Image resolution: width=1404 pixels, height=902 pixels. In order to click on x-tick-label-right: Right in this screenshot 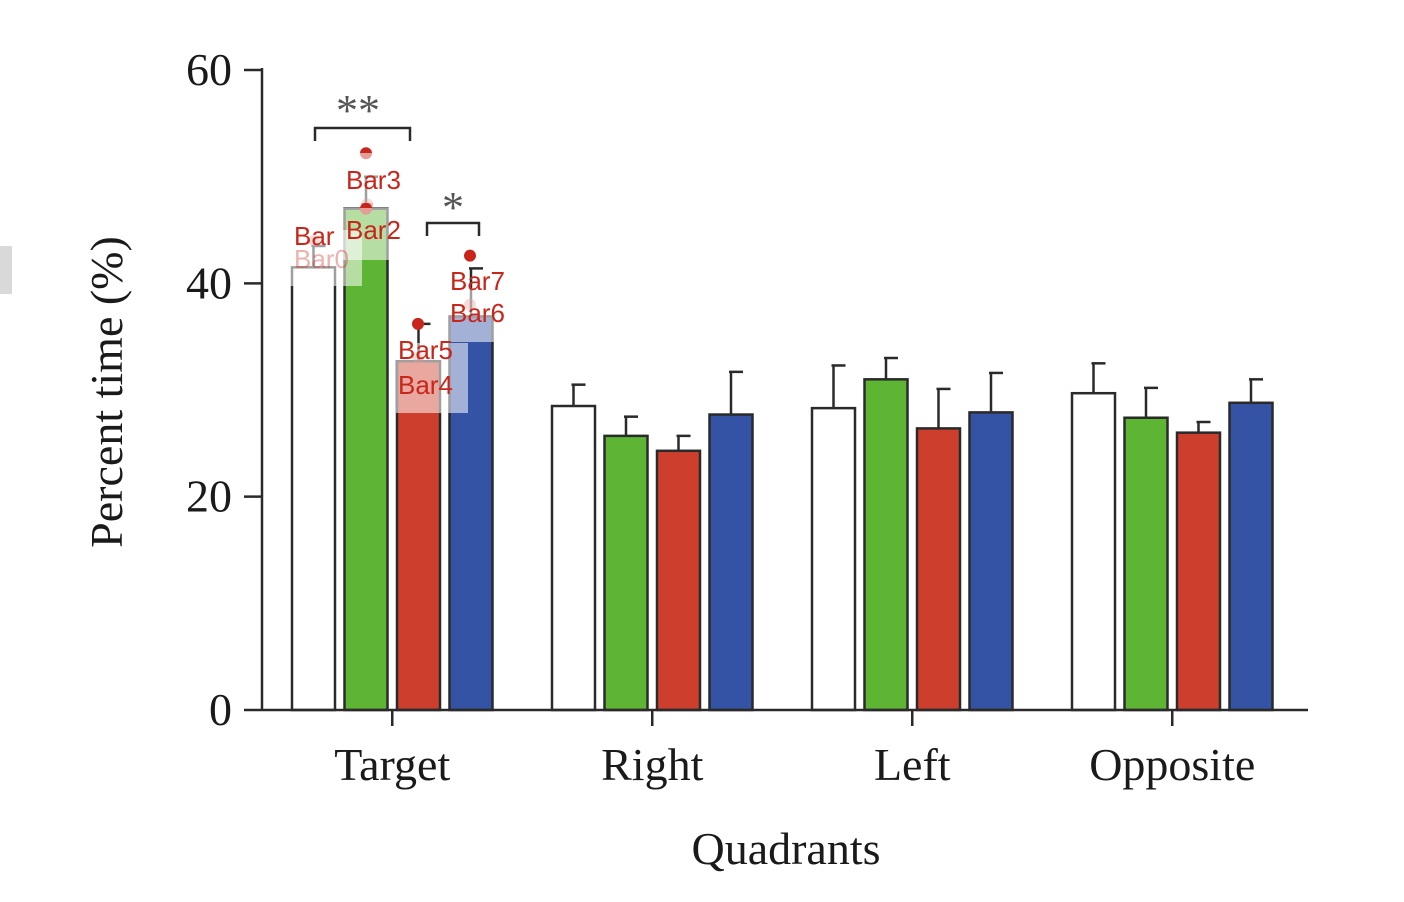, I will do `click(652, 764)`.